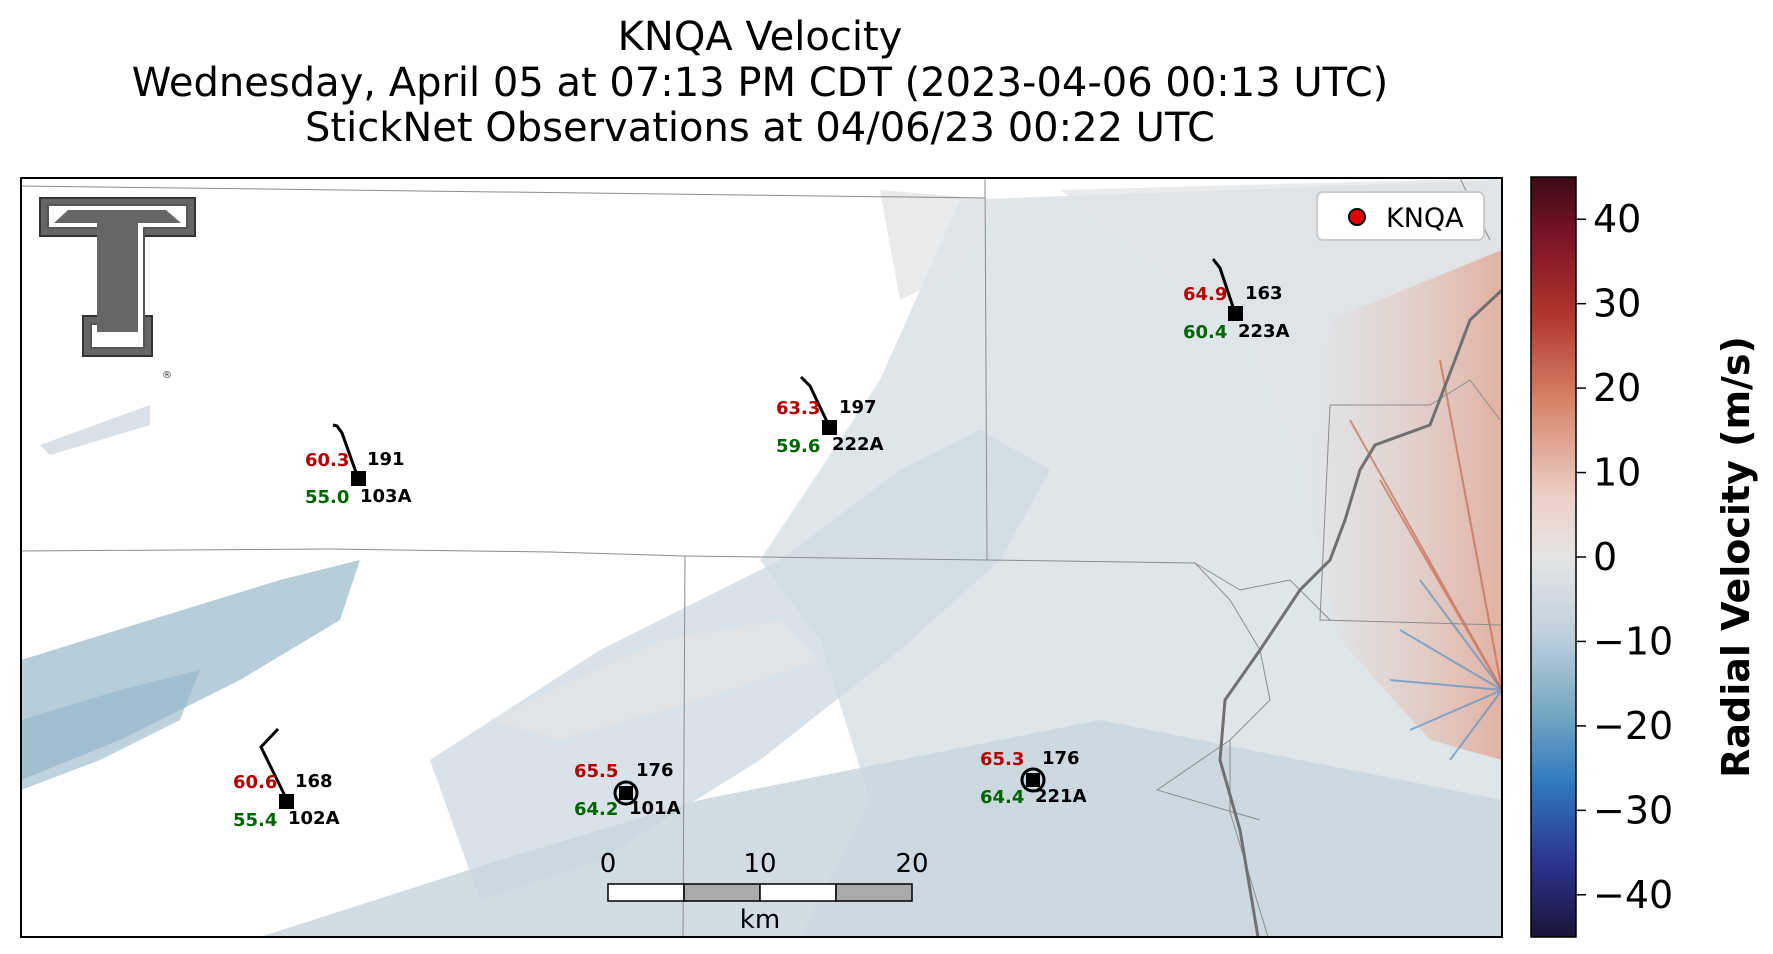 The height and width of the screenshot is (954, 1773). I want to click on station-temp: 65.5, so click(596, 771).